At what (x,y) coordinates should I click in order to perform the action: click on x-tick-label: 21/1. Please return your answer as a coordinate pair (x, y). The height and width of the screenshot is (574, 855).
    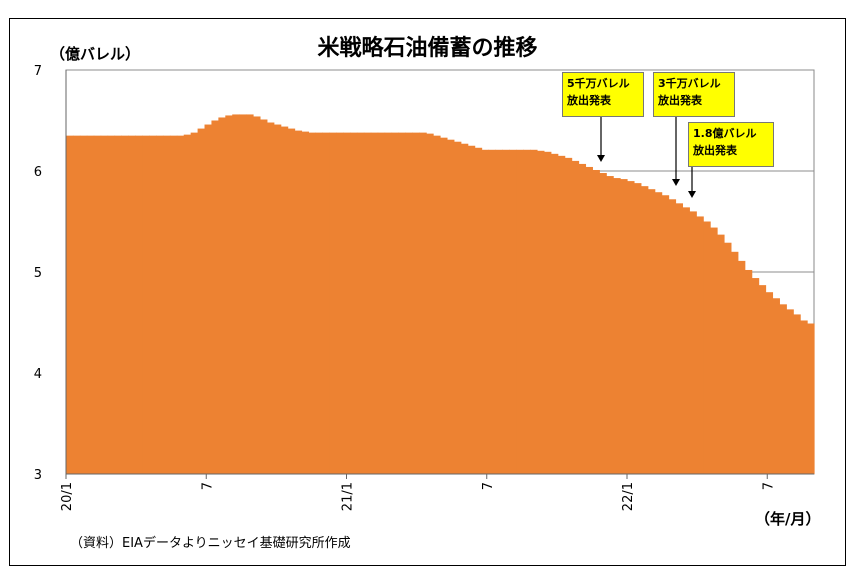
    Looking at the image, I should click on (348, 496).